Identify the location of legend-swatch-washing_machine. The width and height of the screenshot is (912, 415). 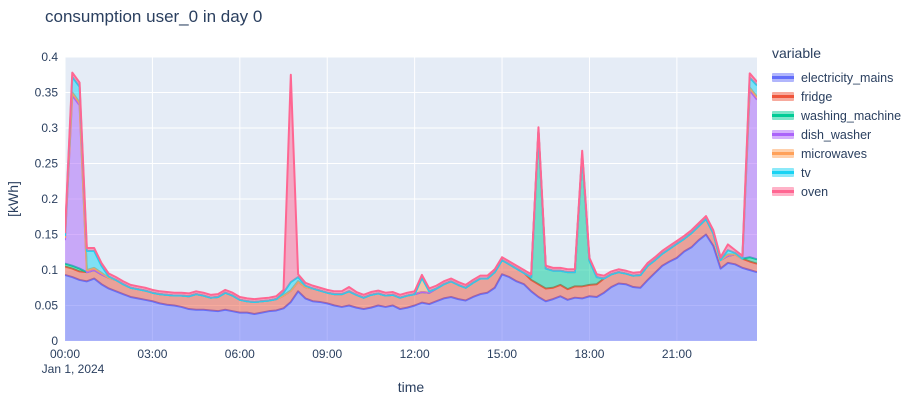
(783, 115).